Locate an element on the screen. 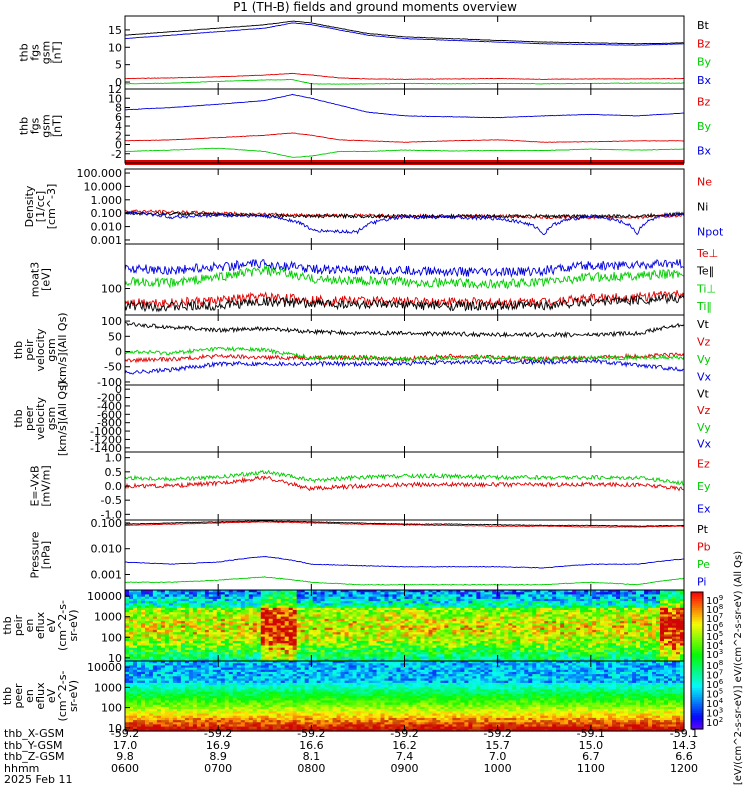 This screenshot has height=800, width=750. orbit-value: 17.0 is located at coordinates (125, 745).